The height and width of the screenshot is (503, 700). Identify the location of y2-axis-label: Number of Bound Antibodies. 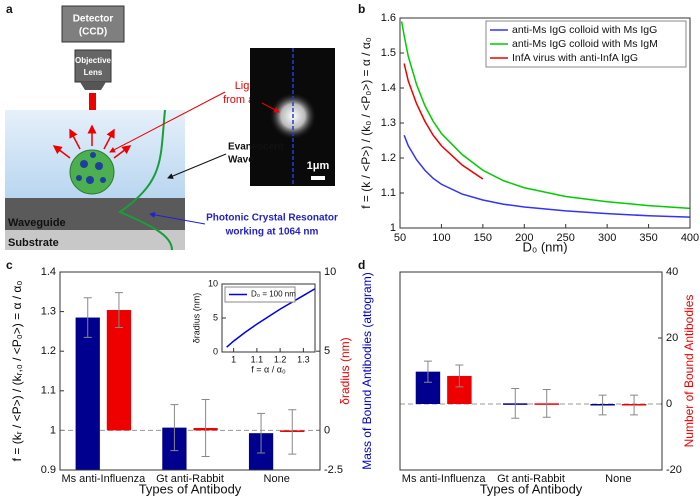
(689, 371).